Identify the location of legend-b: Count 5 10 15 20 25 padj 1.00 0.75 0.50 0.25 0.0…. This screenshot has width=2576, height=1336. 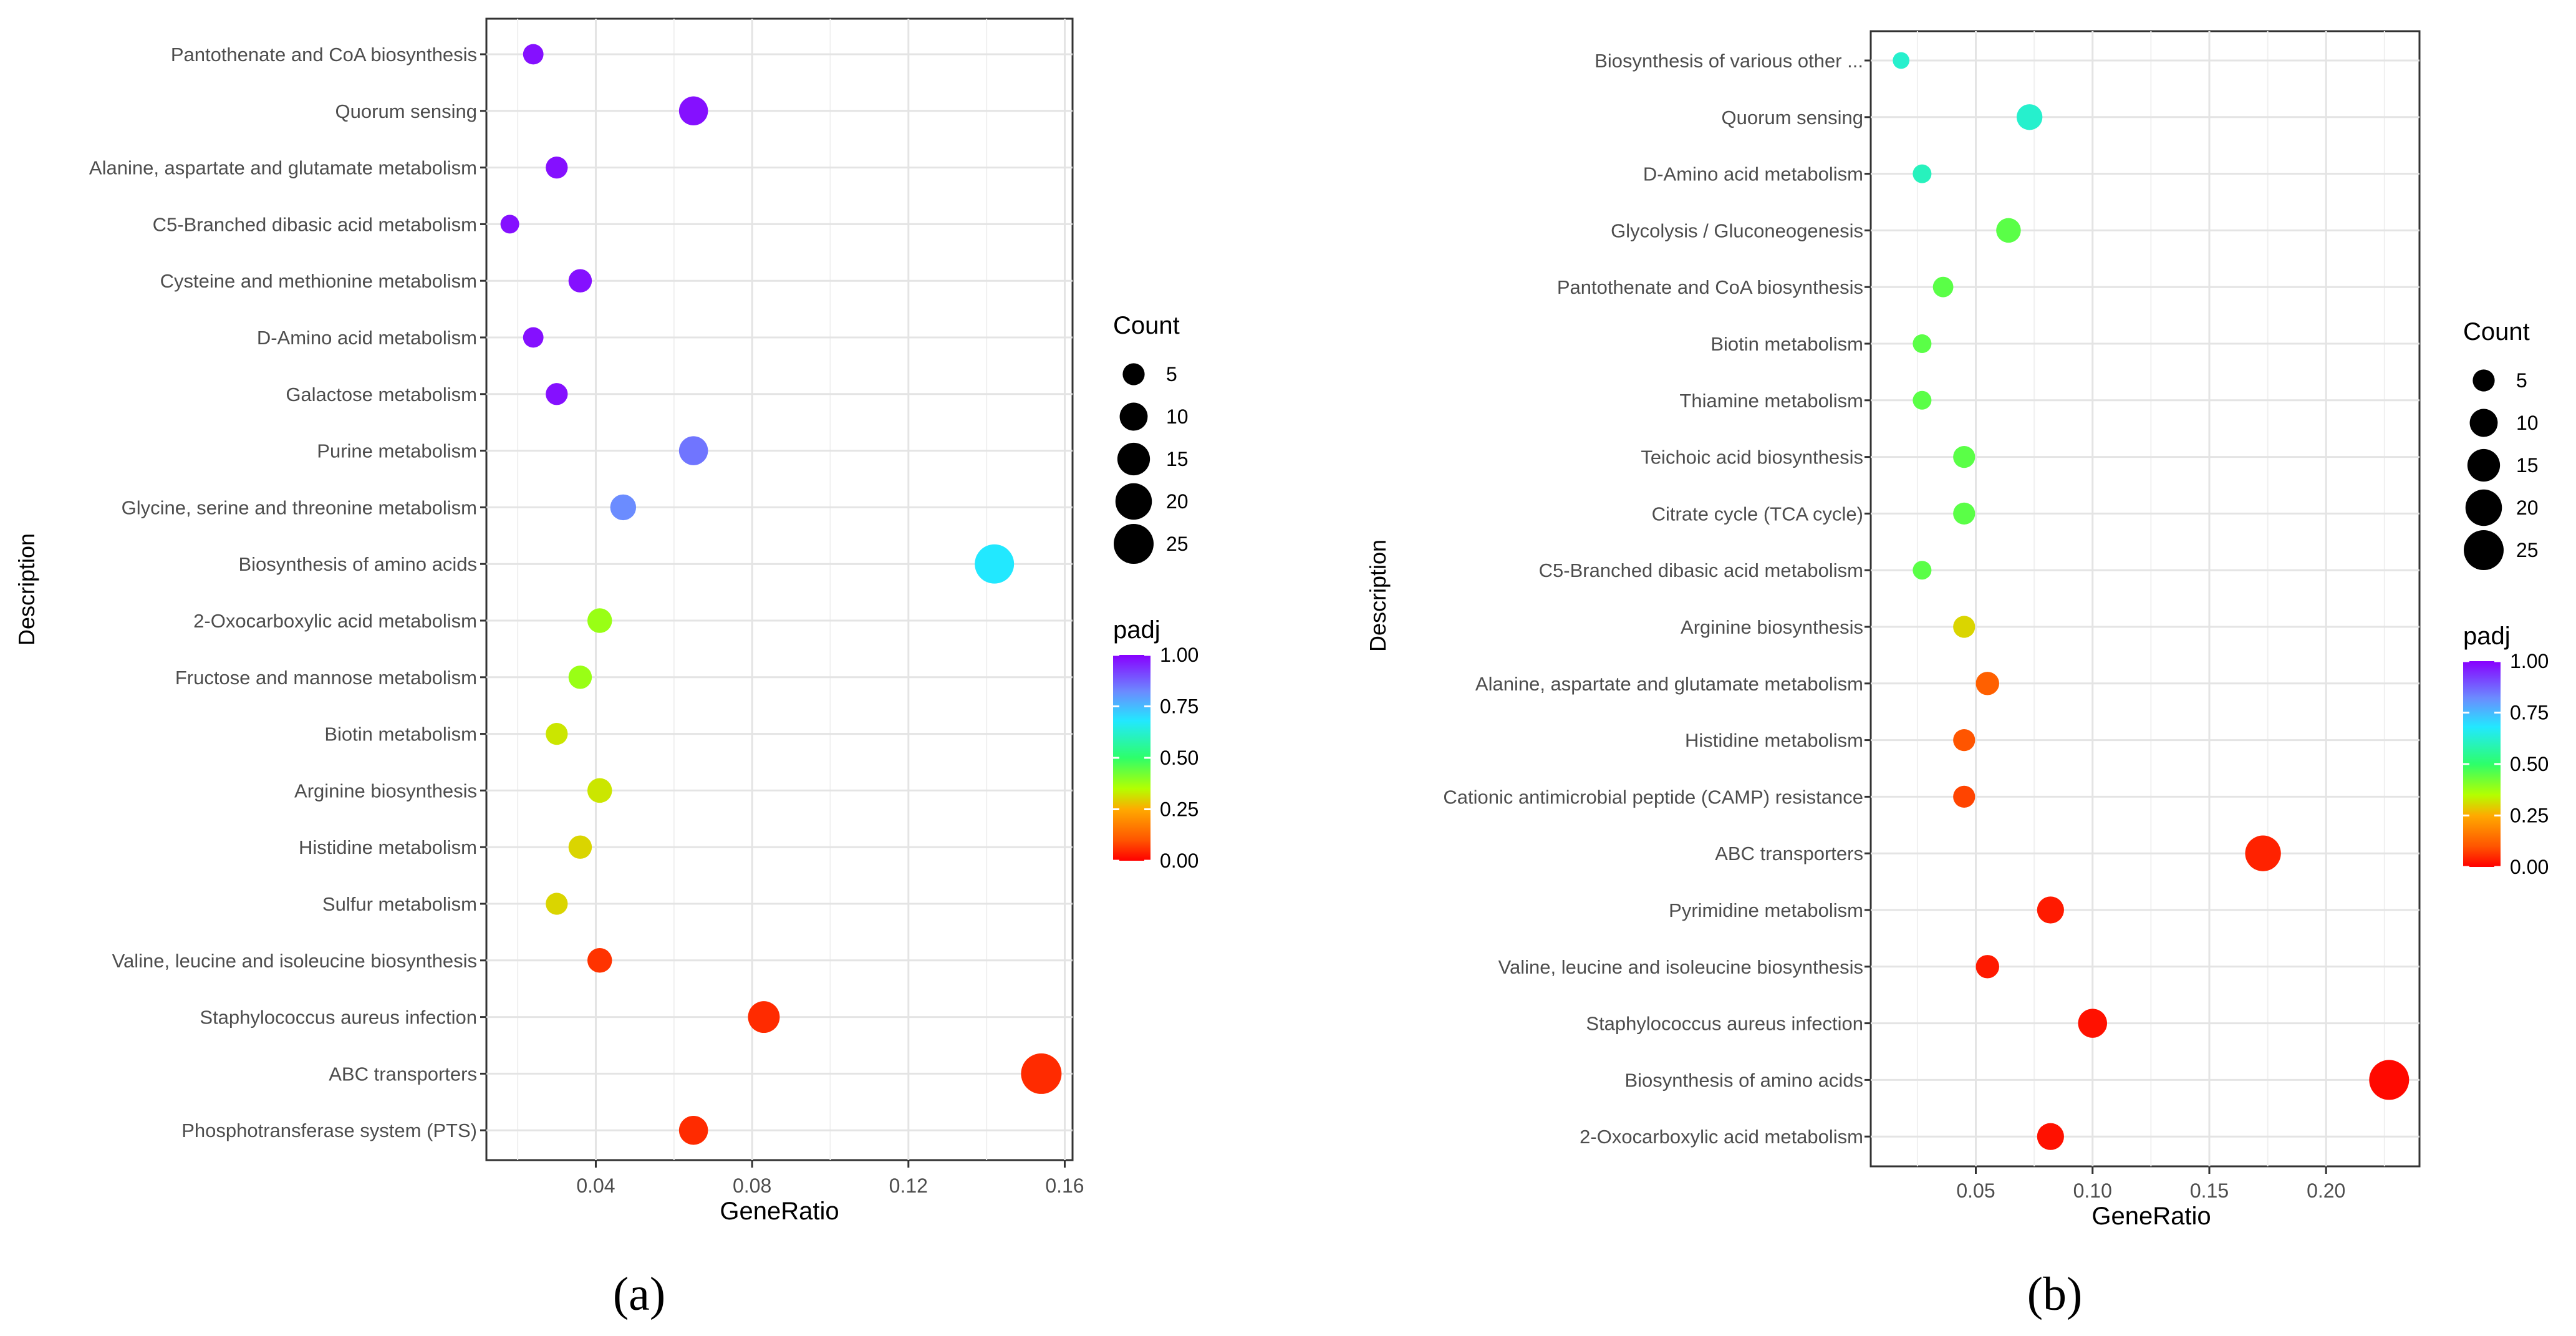
(2506, 598).